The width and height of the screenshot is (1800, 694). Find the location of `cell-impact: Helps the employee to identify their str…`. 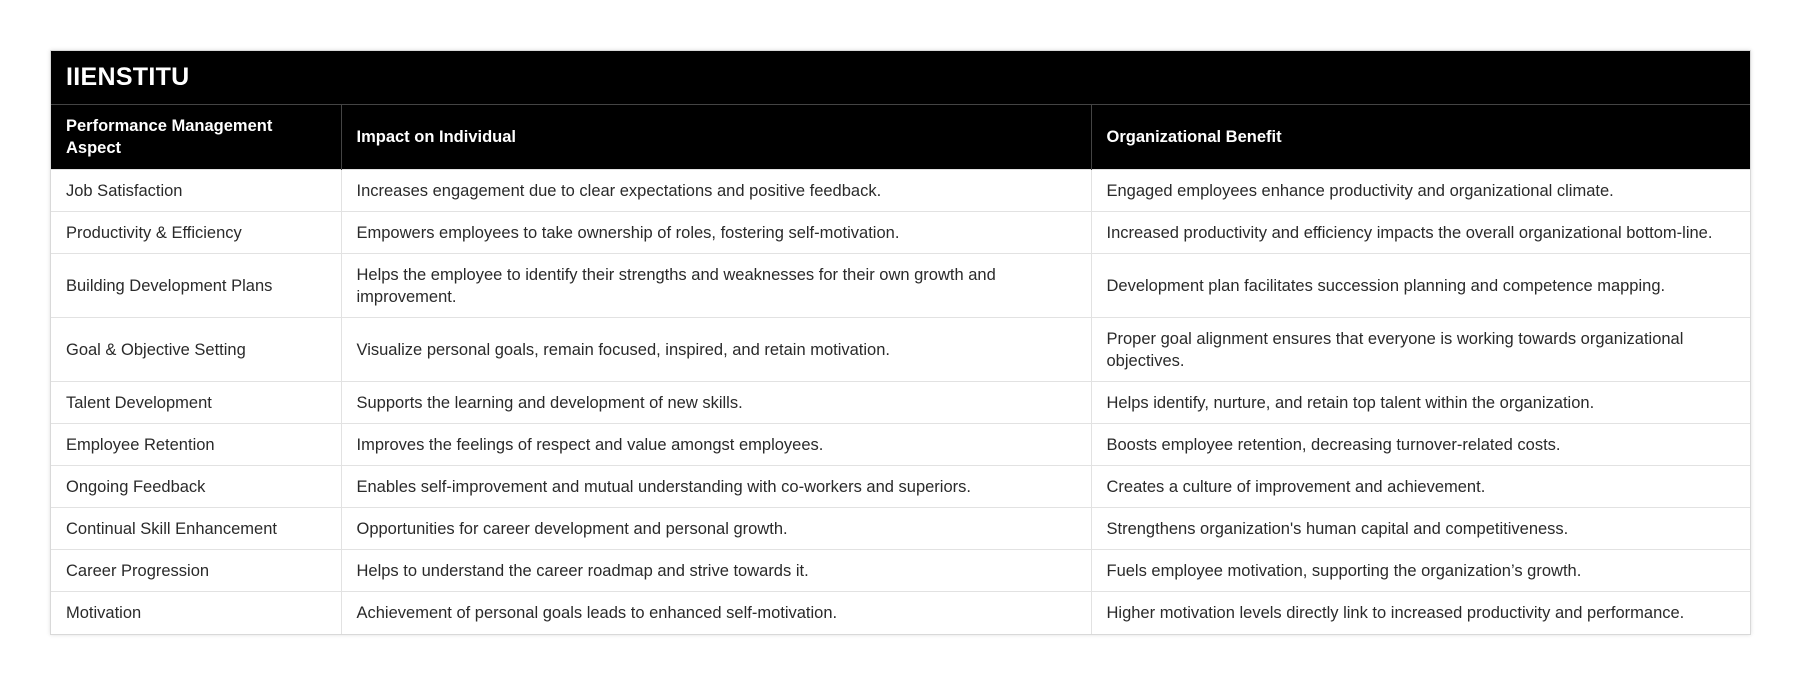

cell-impact: Helps the employee to identify their str… is located at coordinates (716, 285).